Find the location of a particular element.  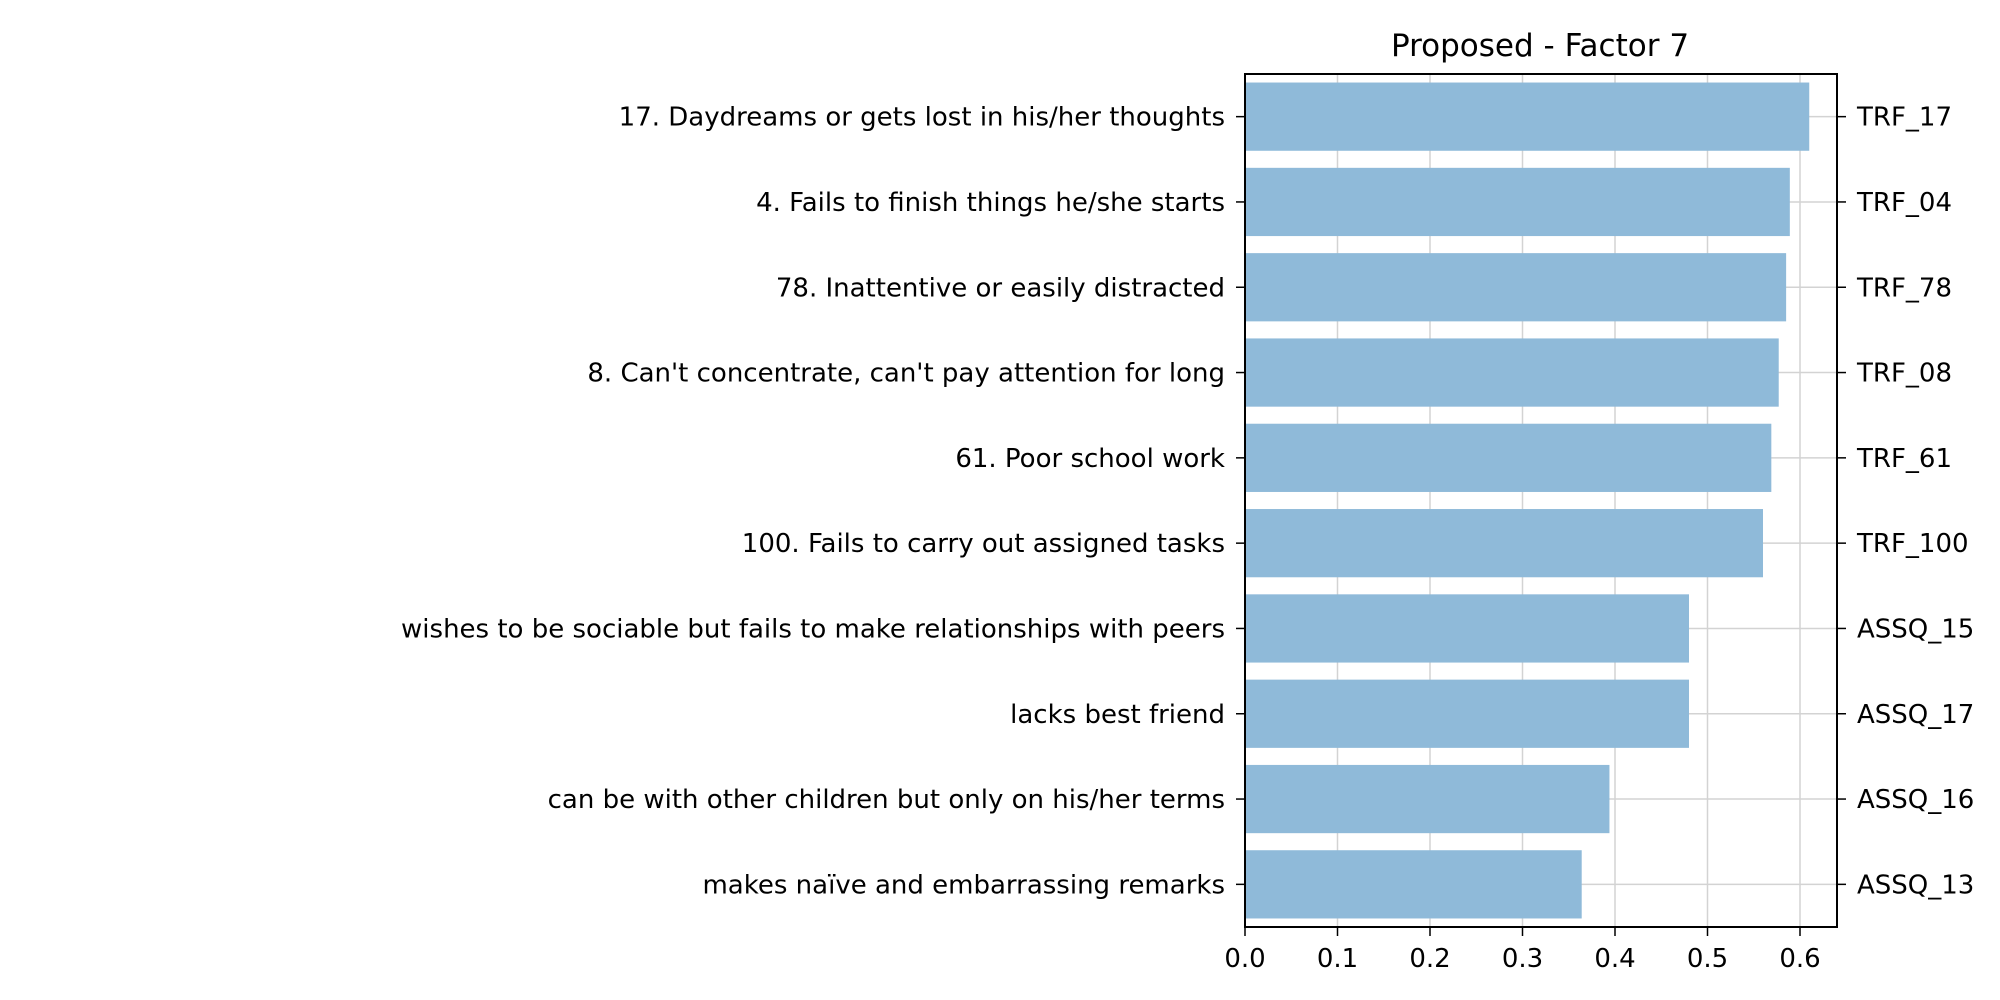

x-tick-label: 0.2 is located at coordinates (1429, 959).